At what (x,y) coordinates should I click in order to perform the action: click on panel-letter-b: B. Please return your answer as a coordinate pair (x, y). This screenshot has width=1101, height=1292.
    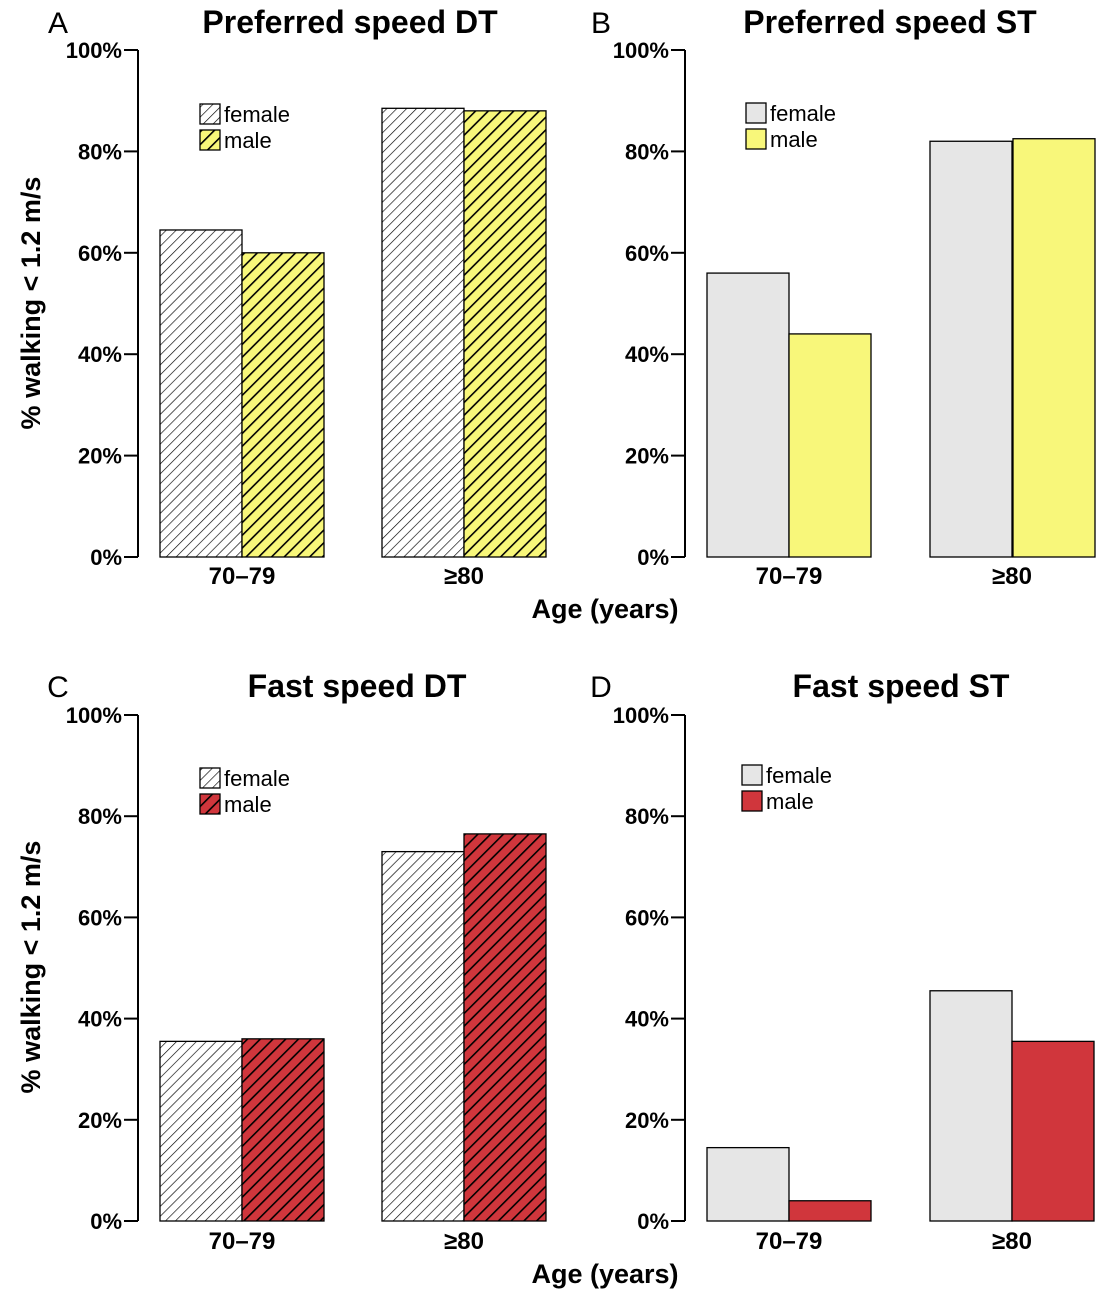
    Looking at the image, I should click on (601, 23).